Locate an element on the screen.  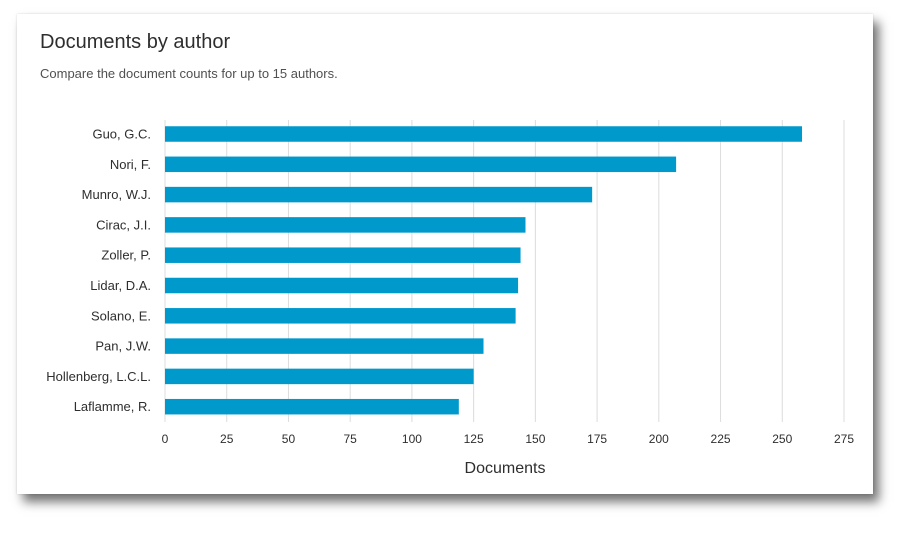
x-tick-label: 175 is located at coordinates (597, 439).